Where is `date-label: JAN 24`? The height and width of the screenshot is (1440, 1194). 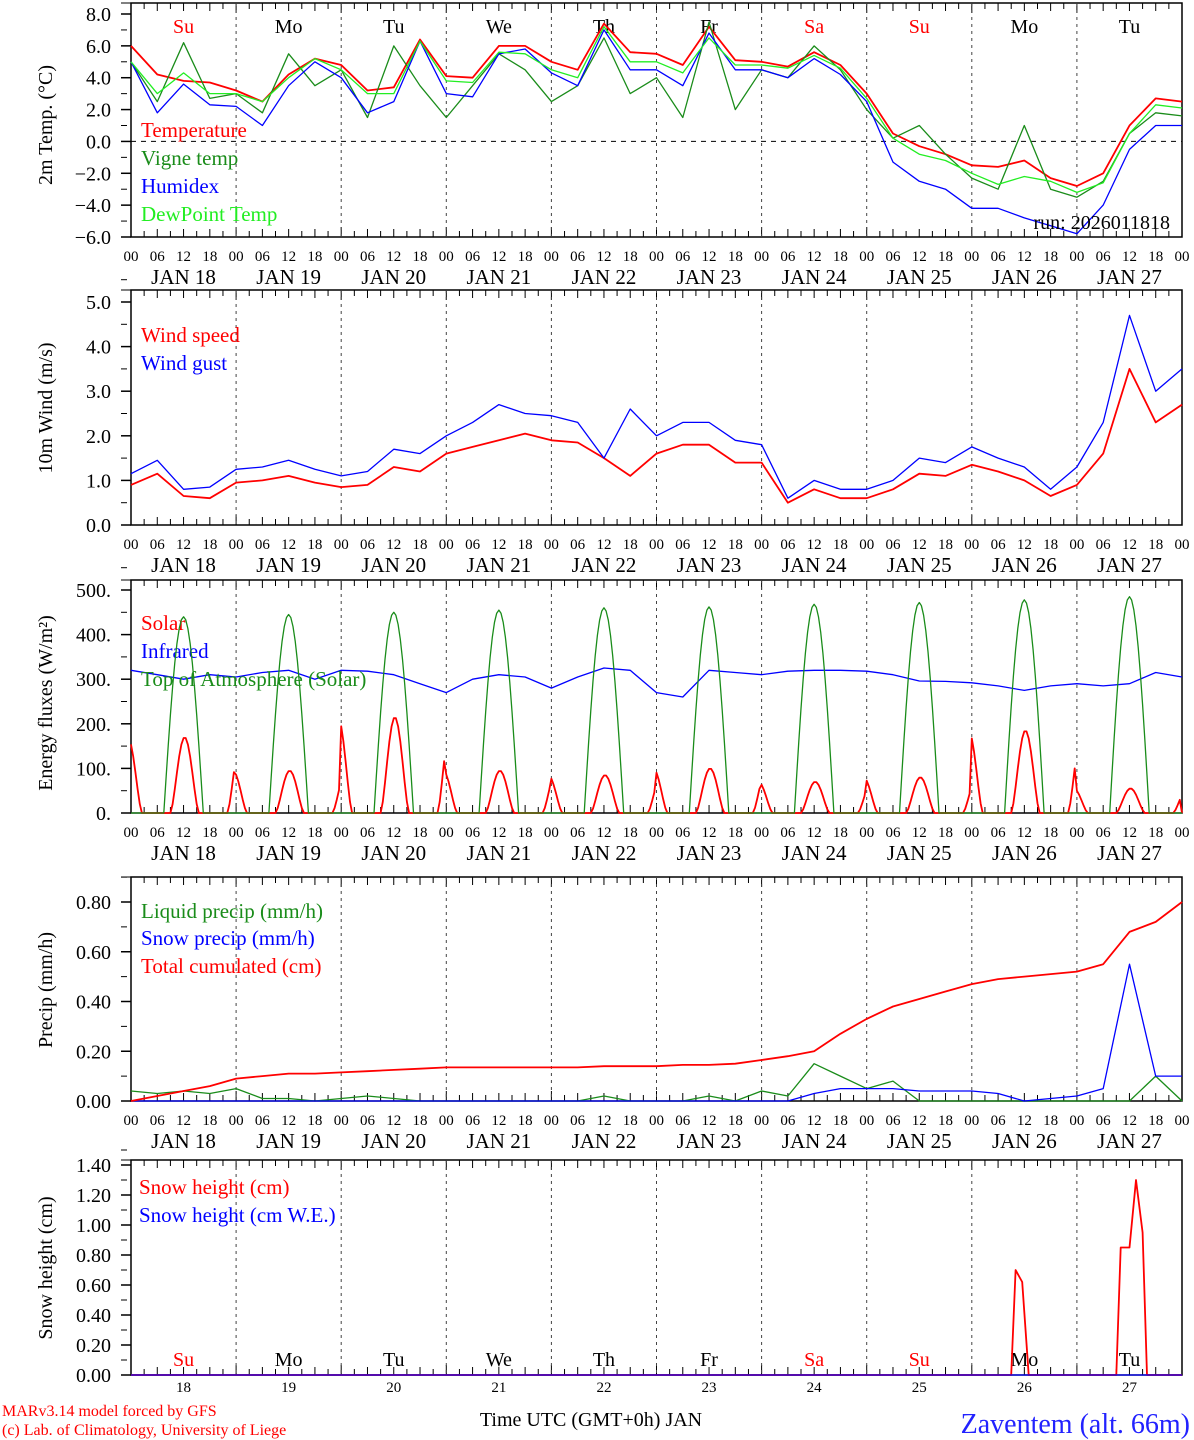 date-label: JAN 24 is located at coordinates (814, 565).